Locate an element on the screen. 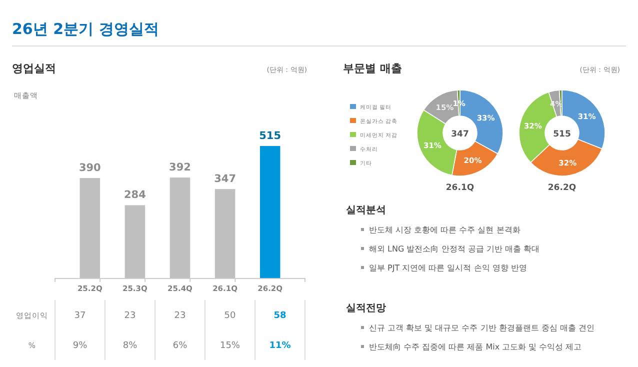 Image resolution: width=638 pixels, height=367 pixels. data-label: 9% is located at coordinates (80, 346).